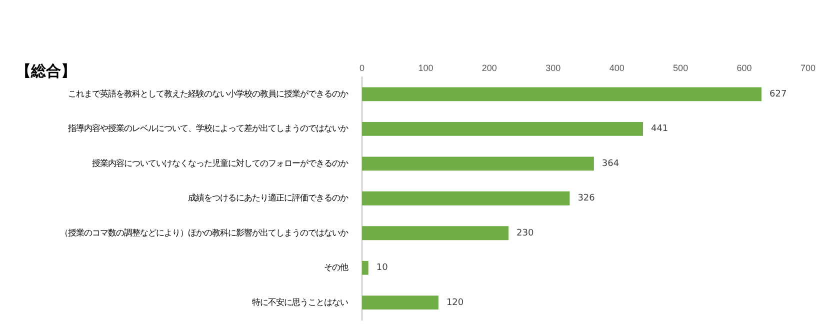 This screenshot has width=824, height=331. What do you see at coordinates (300, 301) in the screenshot?
I see `y-tick-label: 特に不安に思うことはない` at bounding box center [300, 301].